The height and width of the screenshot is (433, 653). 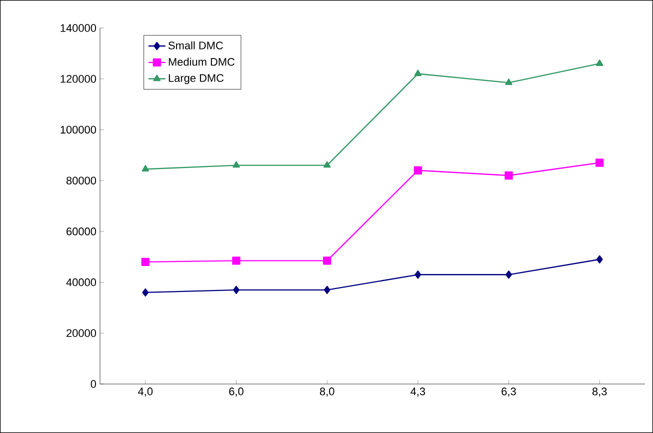 I want to click on legend-label: Medium DMC, so click(x=201, y=62).